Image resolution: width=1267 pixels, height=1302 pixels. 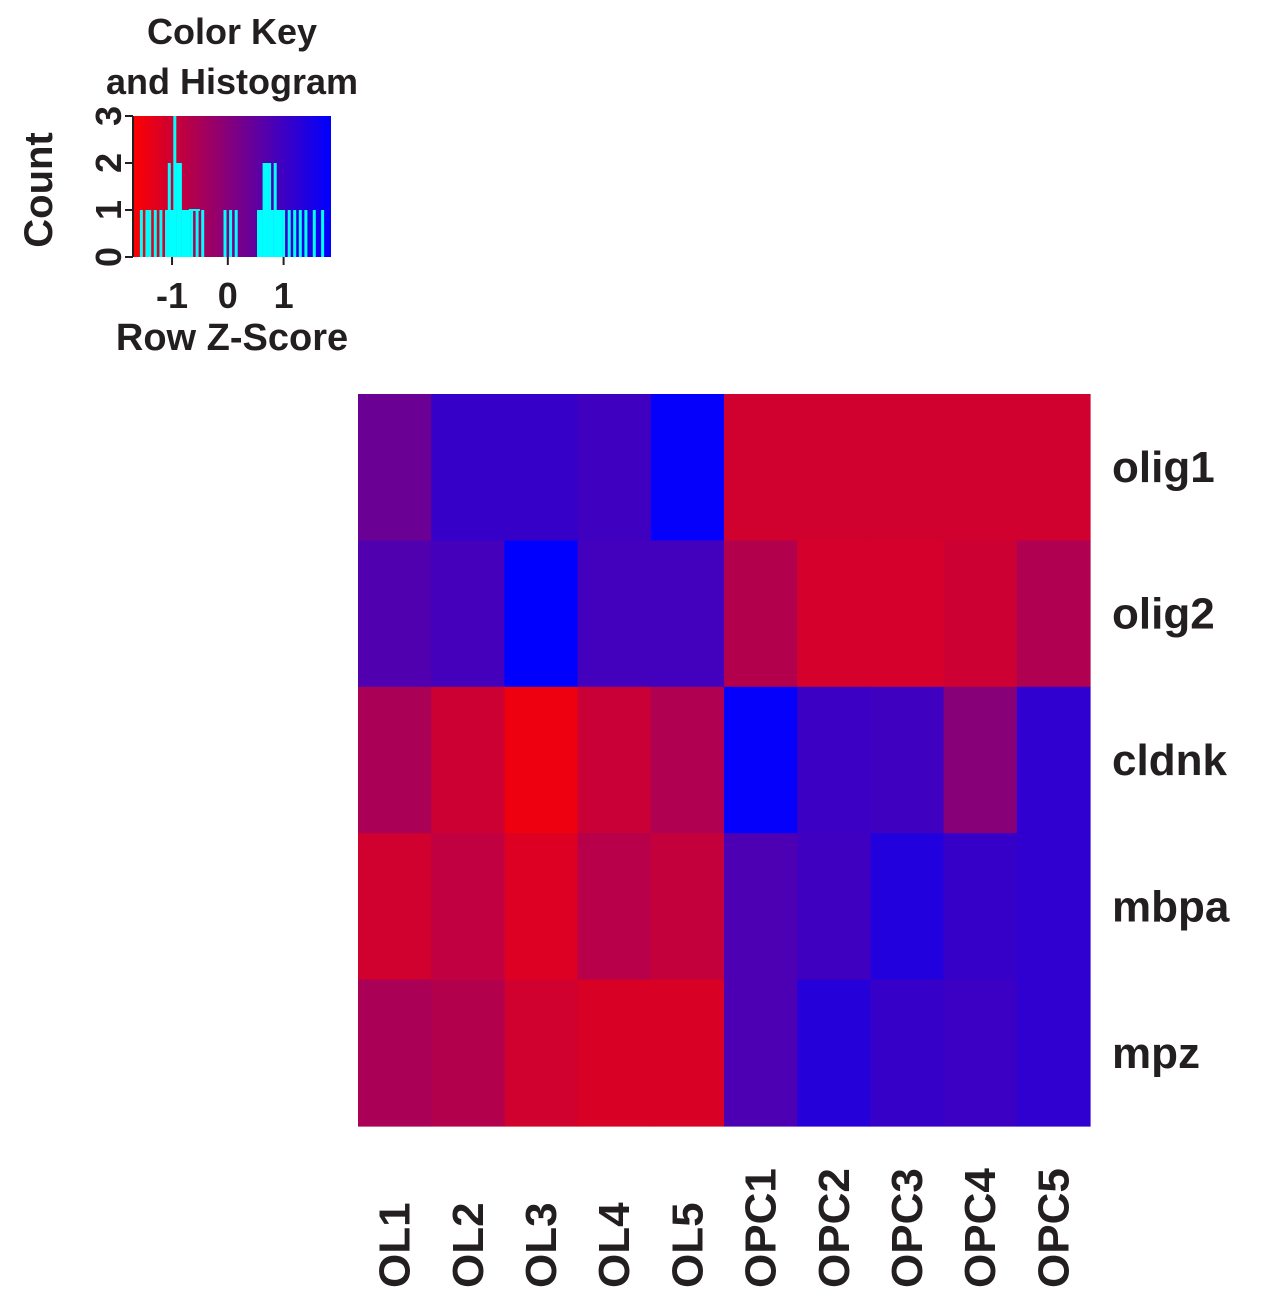 What do you see at coordinates (687, 467) in the screenshot?
I see `heatmap-cell-olig1-OL5` at bounding box center [687, 467].